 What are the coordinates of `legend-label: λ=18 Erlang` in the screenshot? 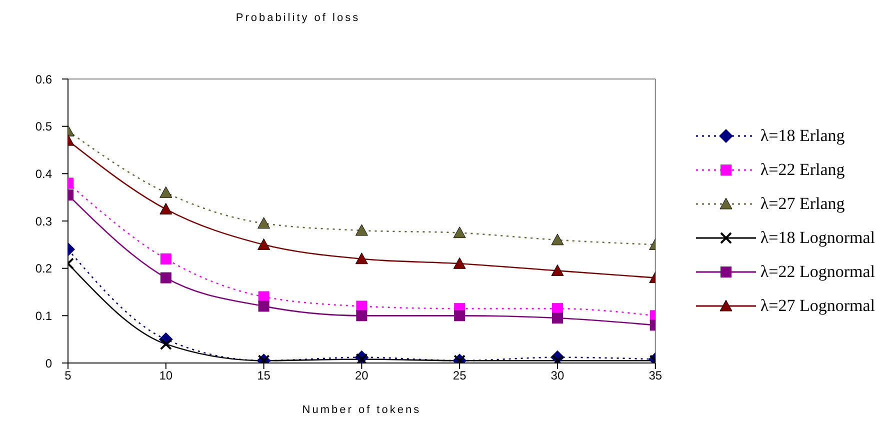 It's located at (802, 135).